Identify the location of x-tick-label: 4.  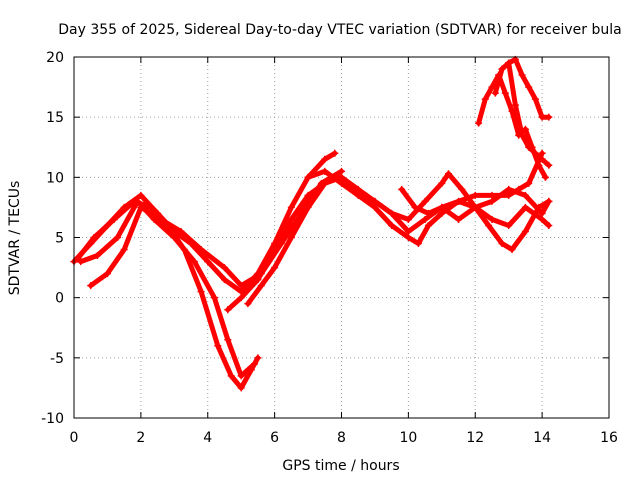
(207, 438).